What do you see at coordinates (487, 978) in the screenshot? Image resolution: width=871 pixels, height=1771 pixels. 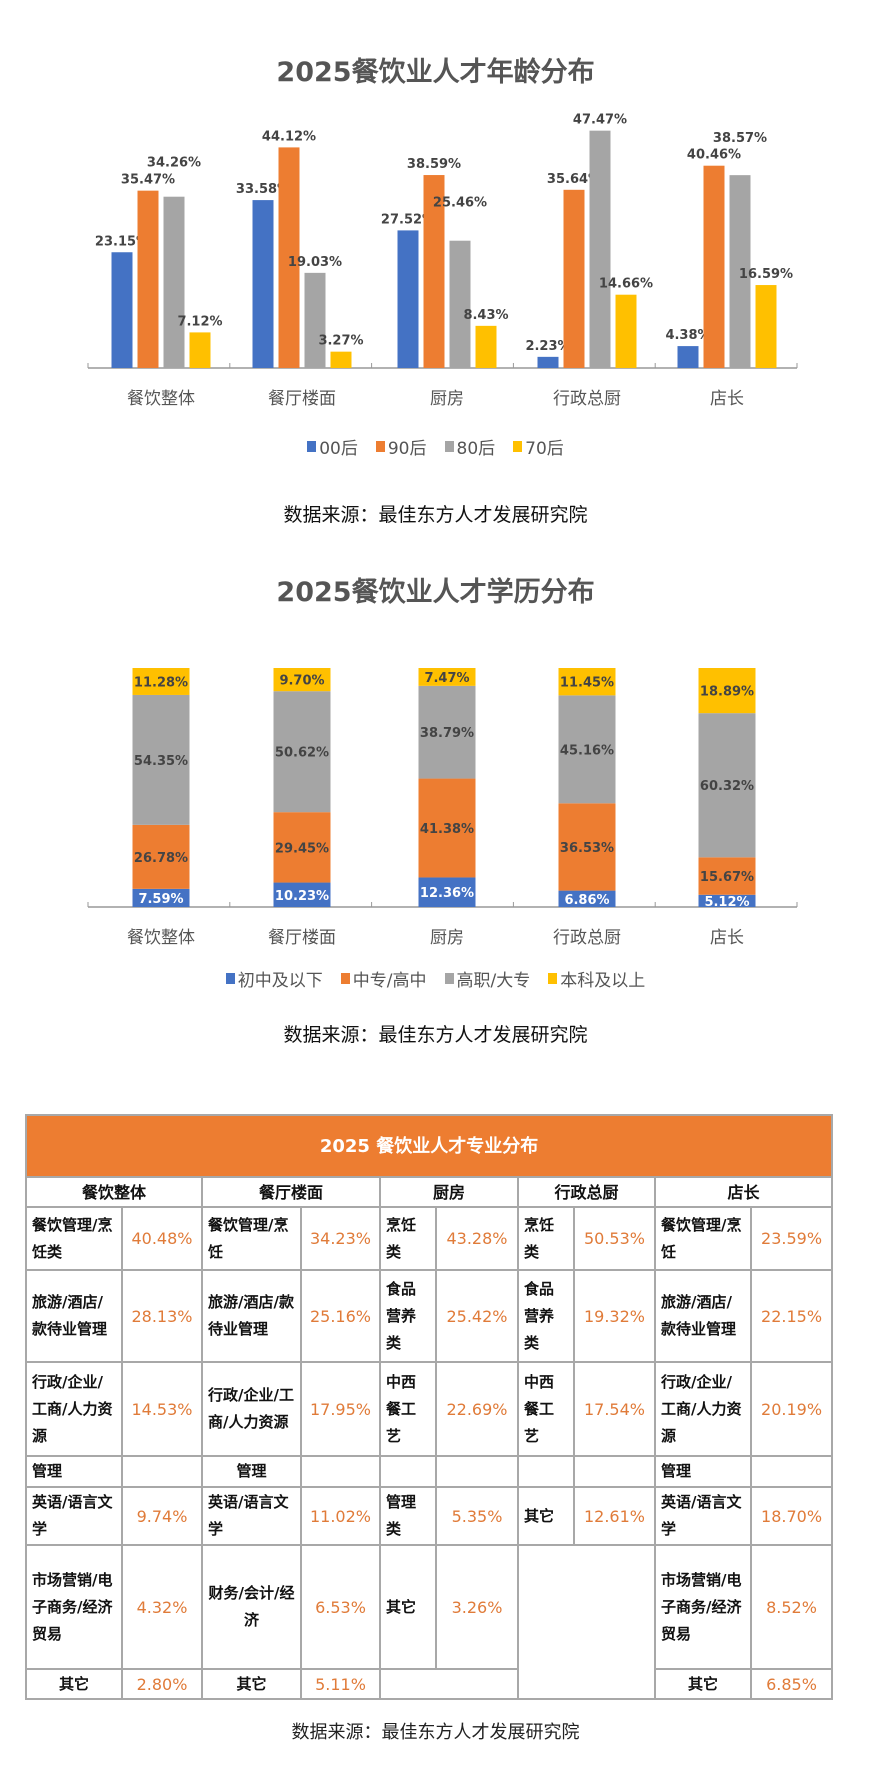 I see `legend-item: 高职/大专` at bounding box center [487, 978].